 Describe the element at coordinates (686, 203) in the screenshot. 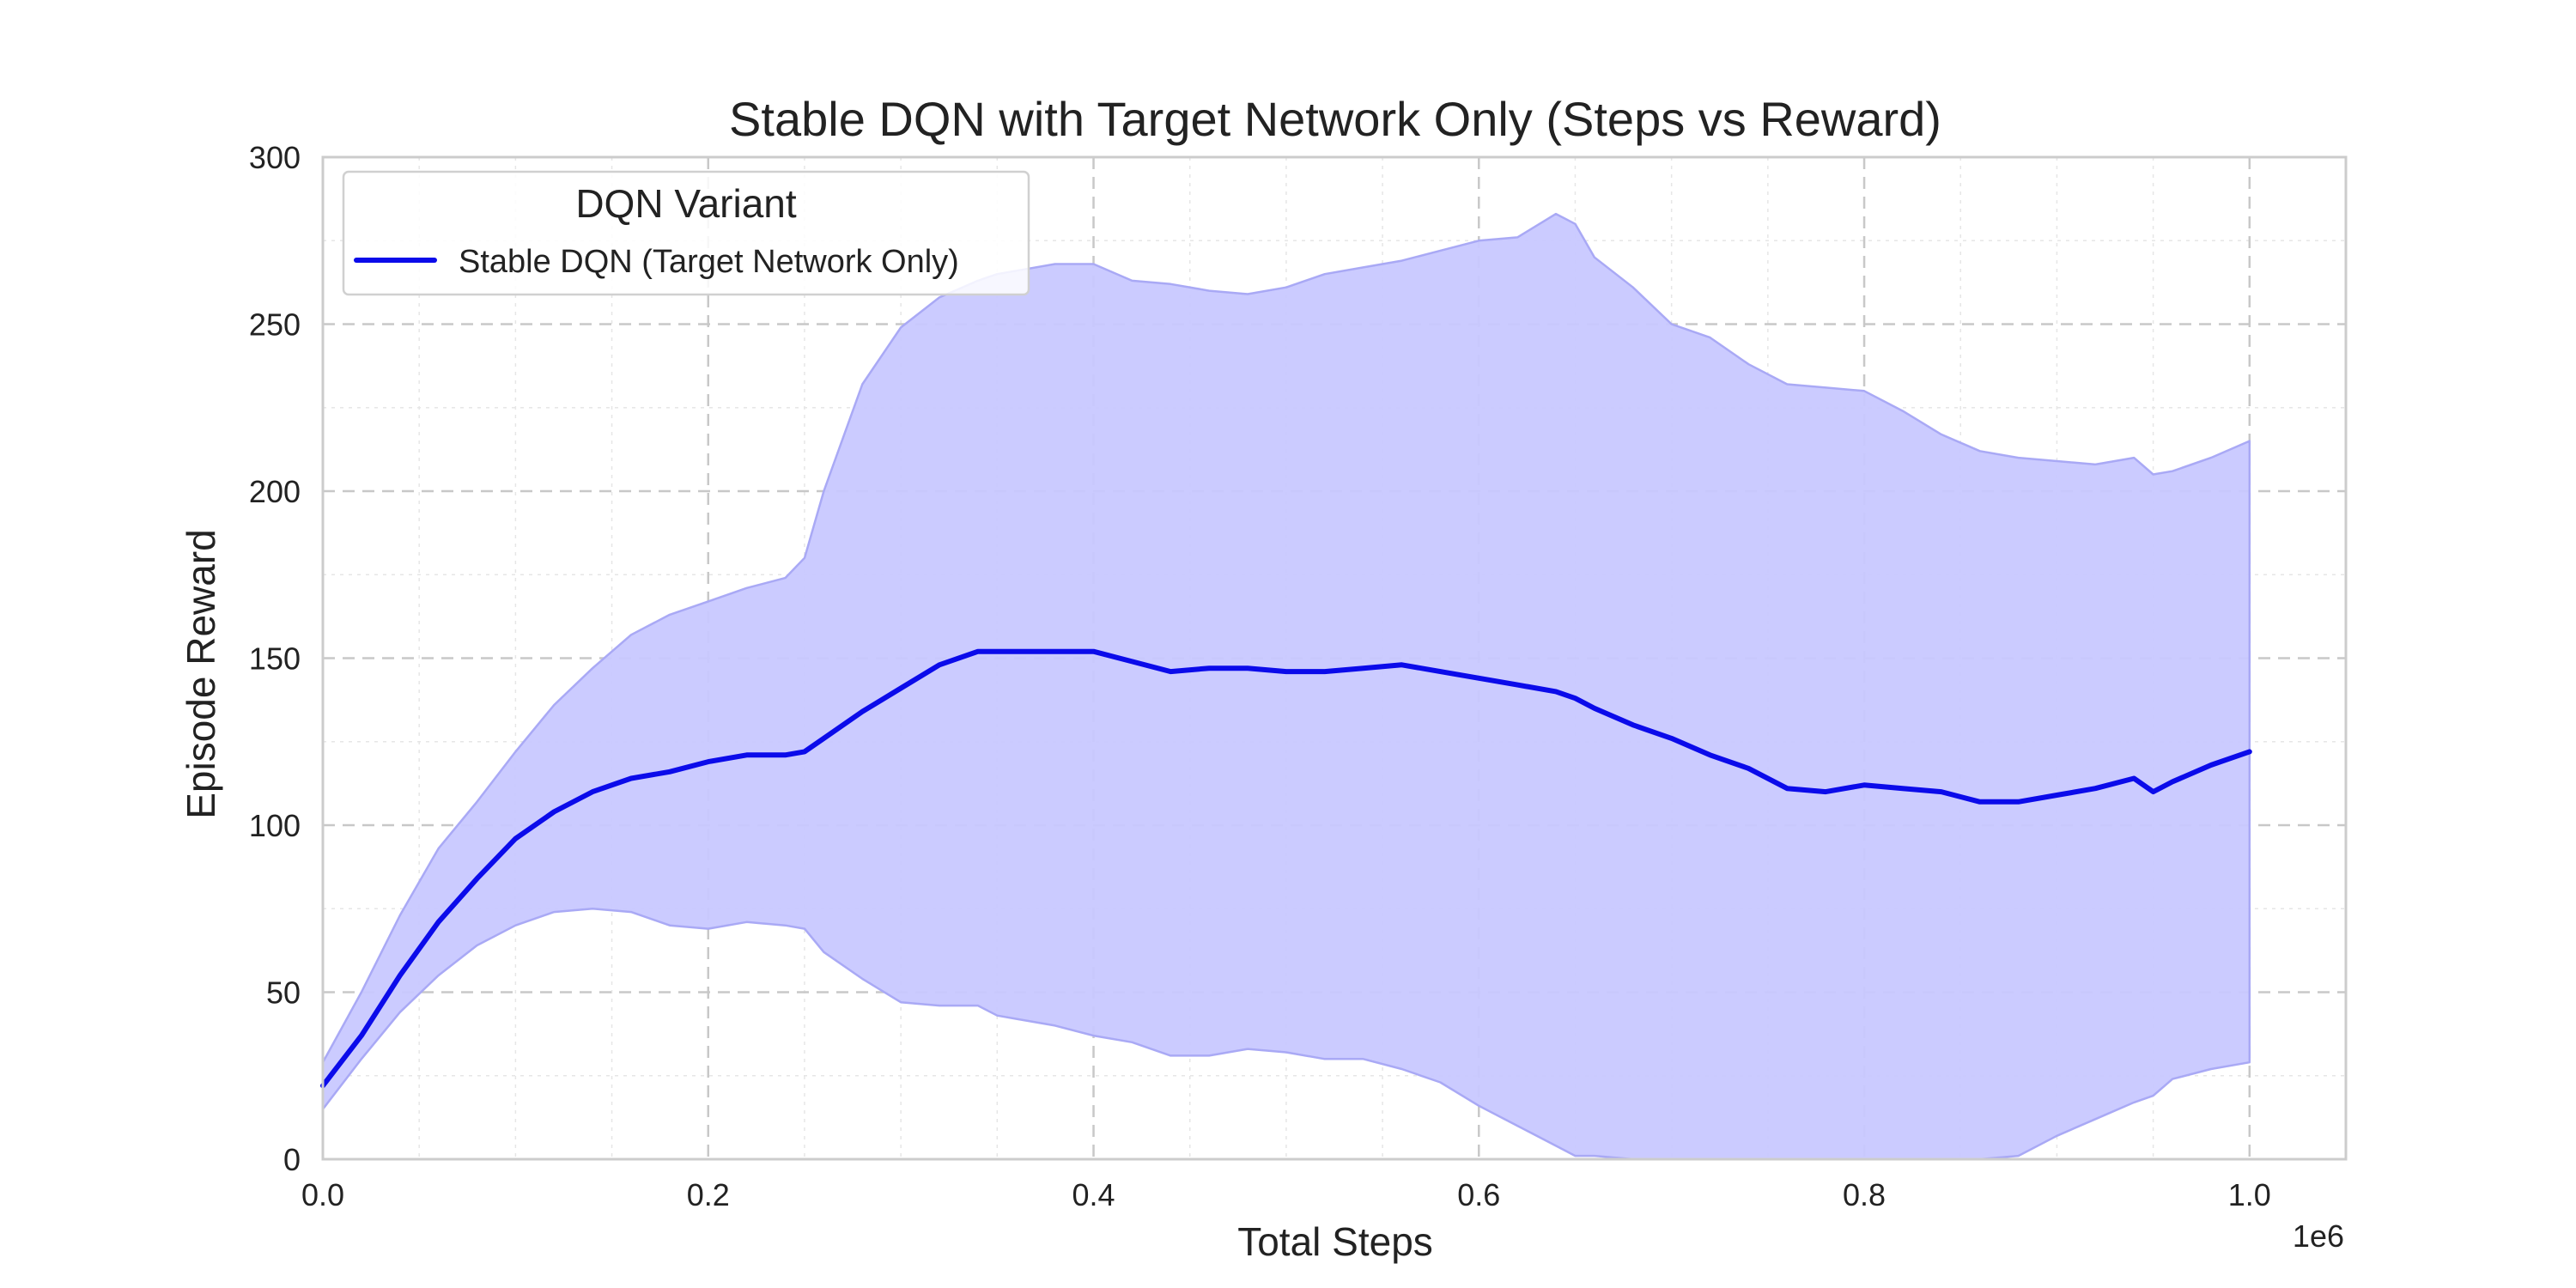

I see `legend-title: DQN Variant` at that location.